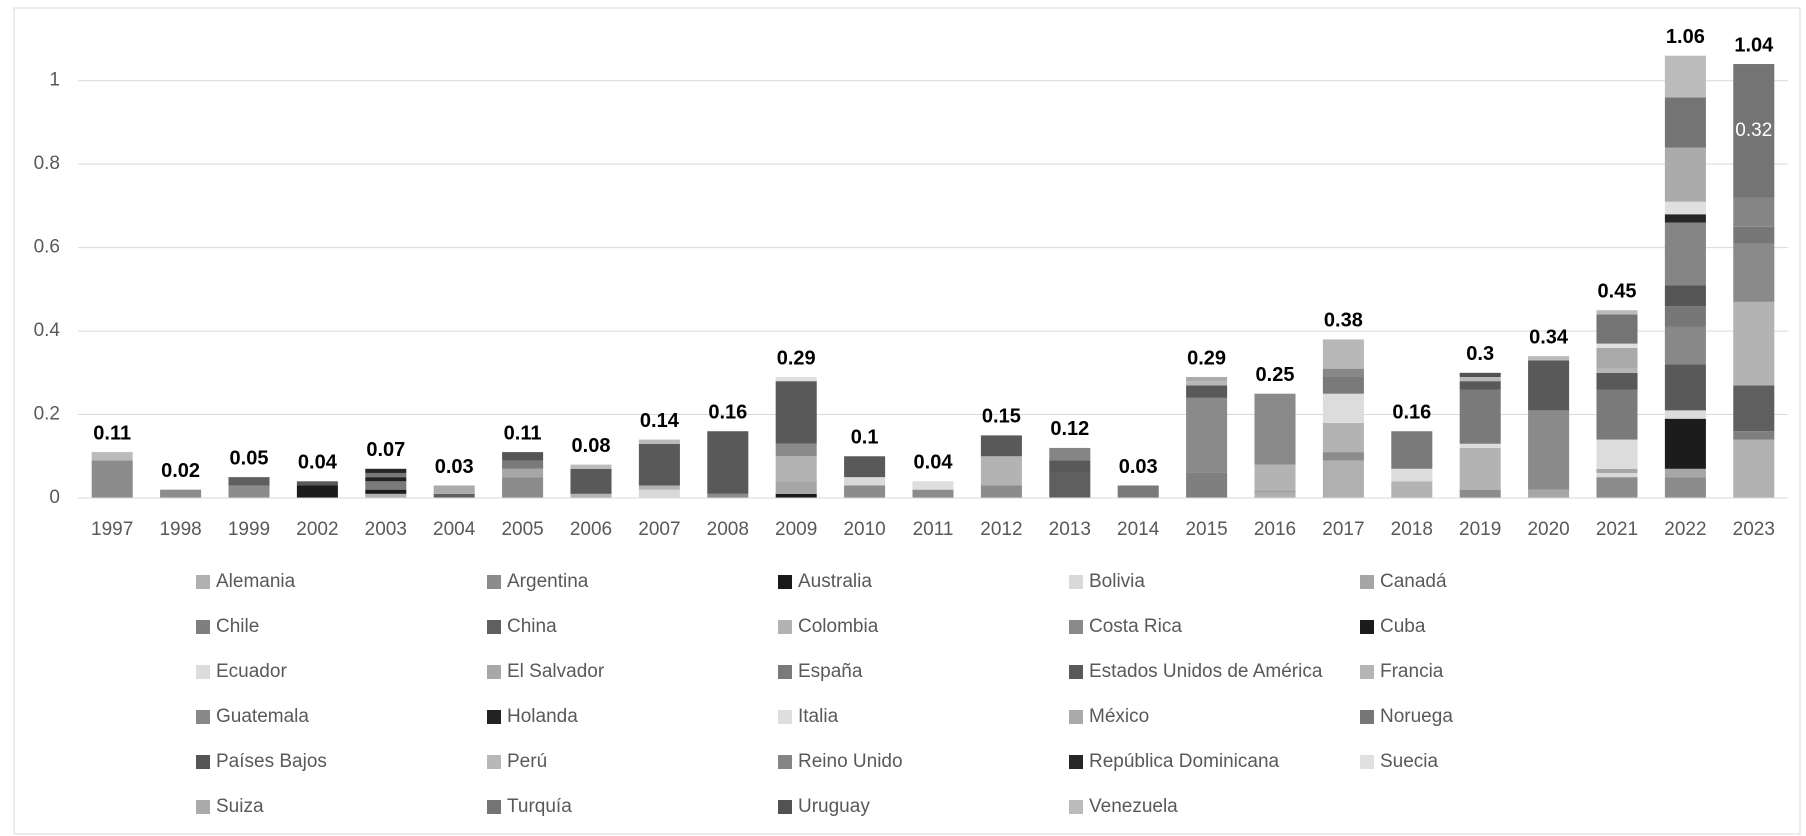  Describe the element at coordinates (527, 761) in the screenshot. I see `legend-label: Perú` at that location.